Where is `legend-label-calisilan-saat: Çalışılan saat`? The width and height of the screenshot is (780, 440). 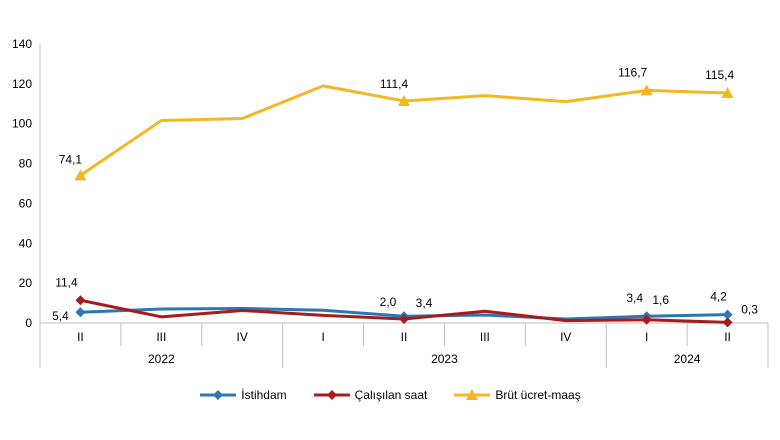
legend-label-calisilan-saat: Çalışılan saat is located at coordinates (391, 395).